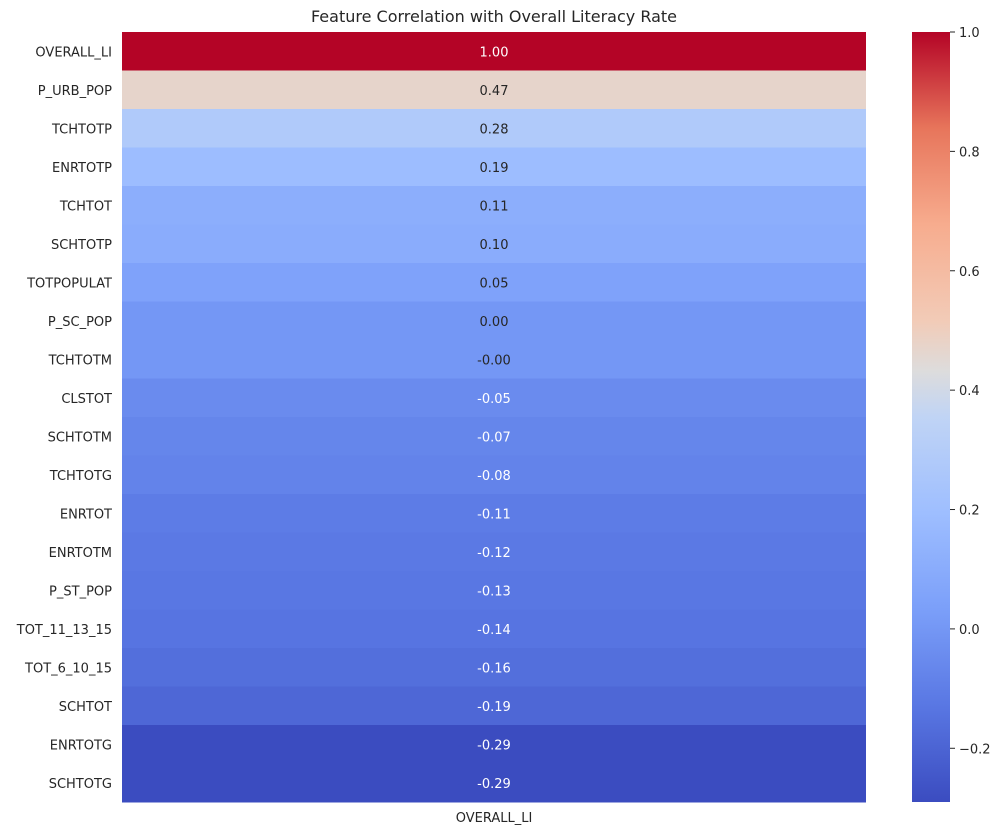 The width and height of the screenshot is (1003, 836). I want to click on colorbar-tick-label: 0.6, so click(969, 272).